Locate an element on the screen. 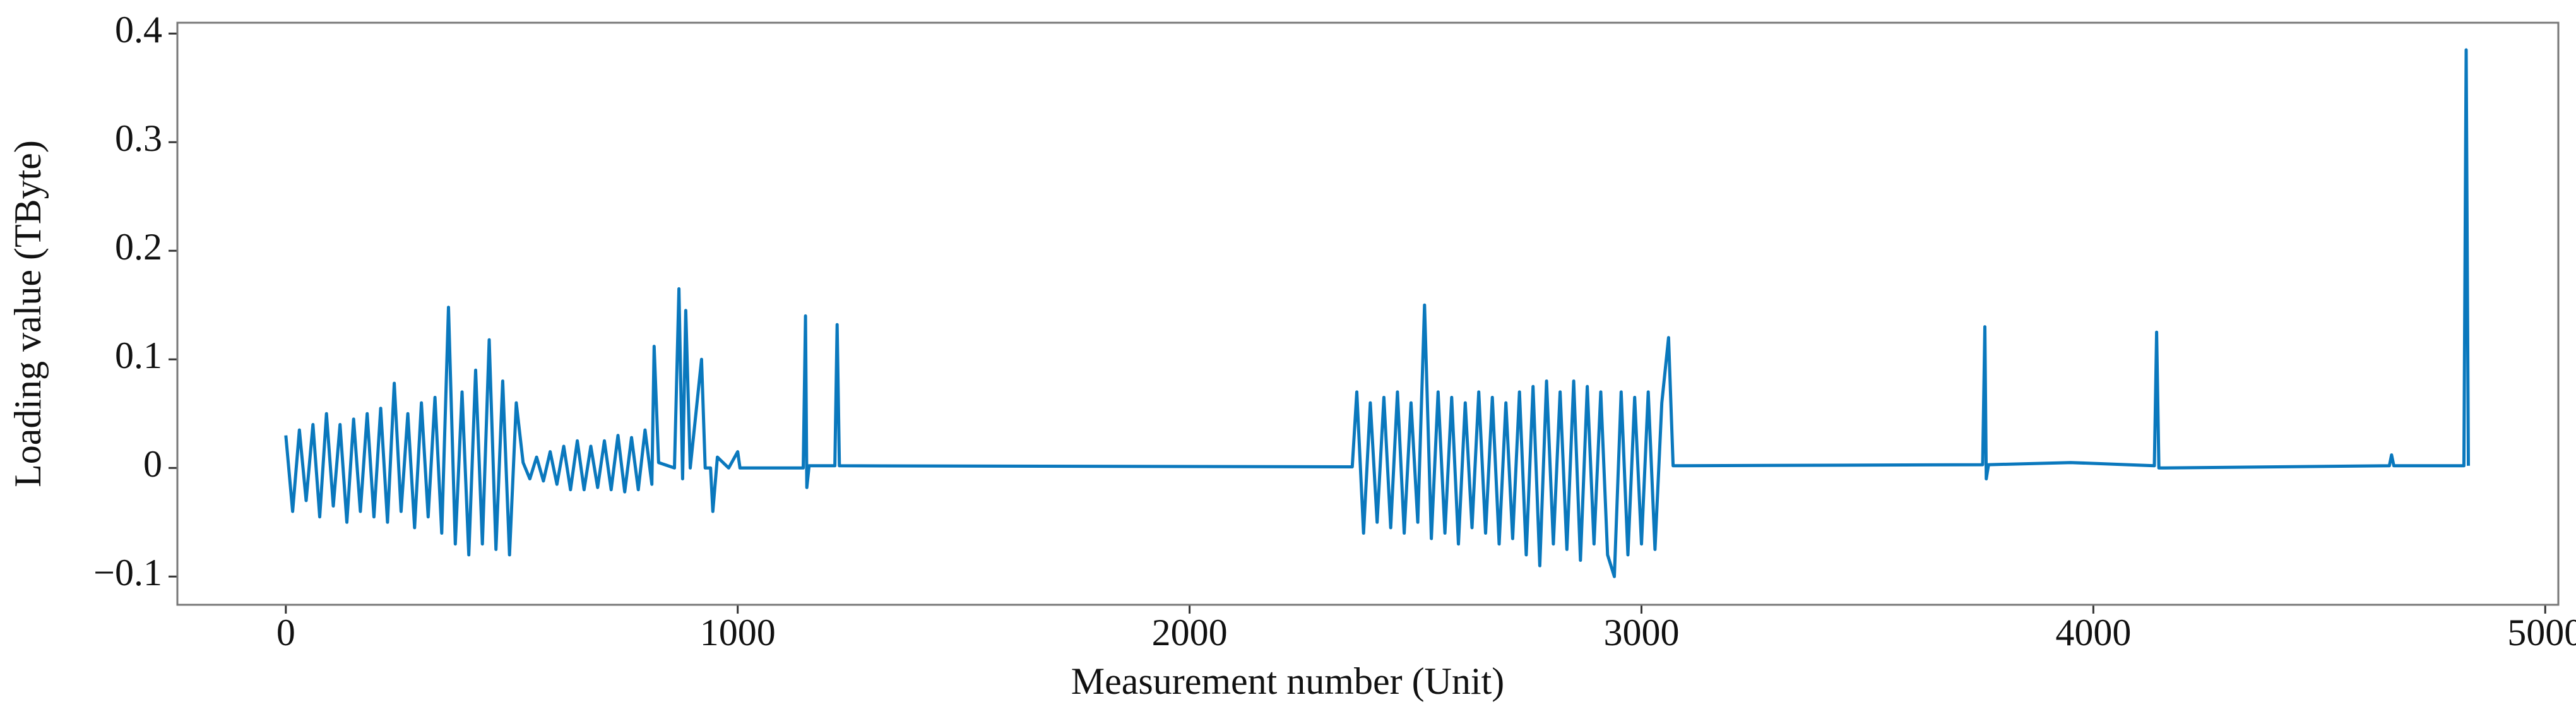 The width and height of the screenshot is (2576, 714). x-tick-label: 4000 is located at coordinates (2093, 632).